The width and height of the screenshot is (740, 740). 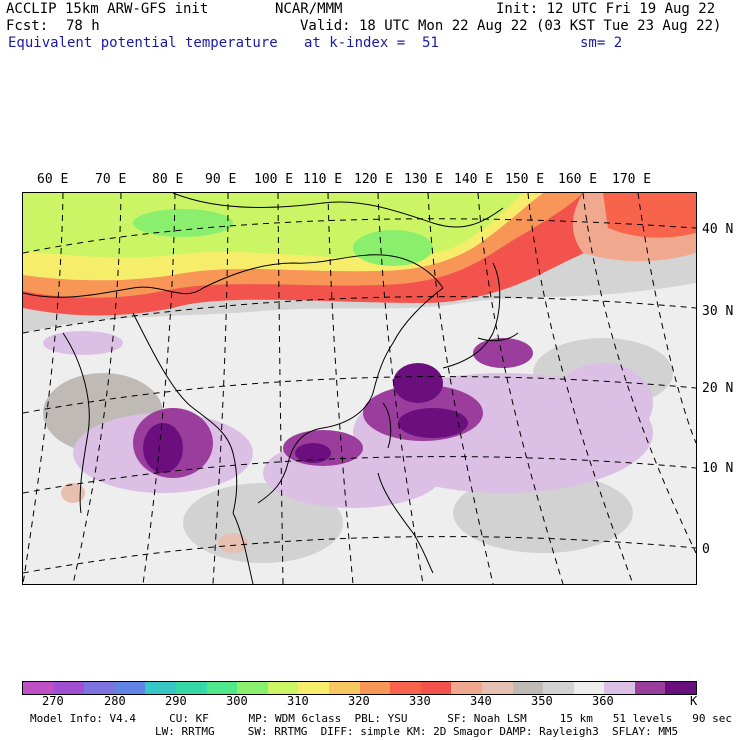 What do you see at coordinates (176, 701) in the screenshot?
I see `colorbar-tick: 290` at bounding box center [176, 701].